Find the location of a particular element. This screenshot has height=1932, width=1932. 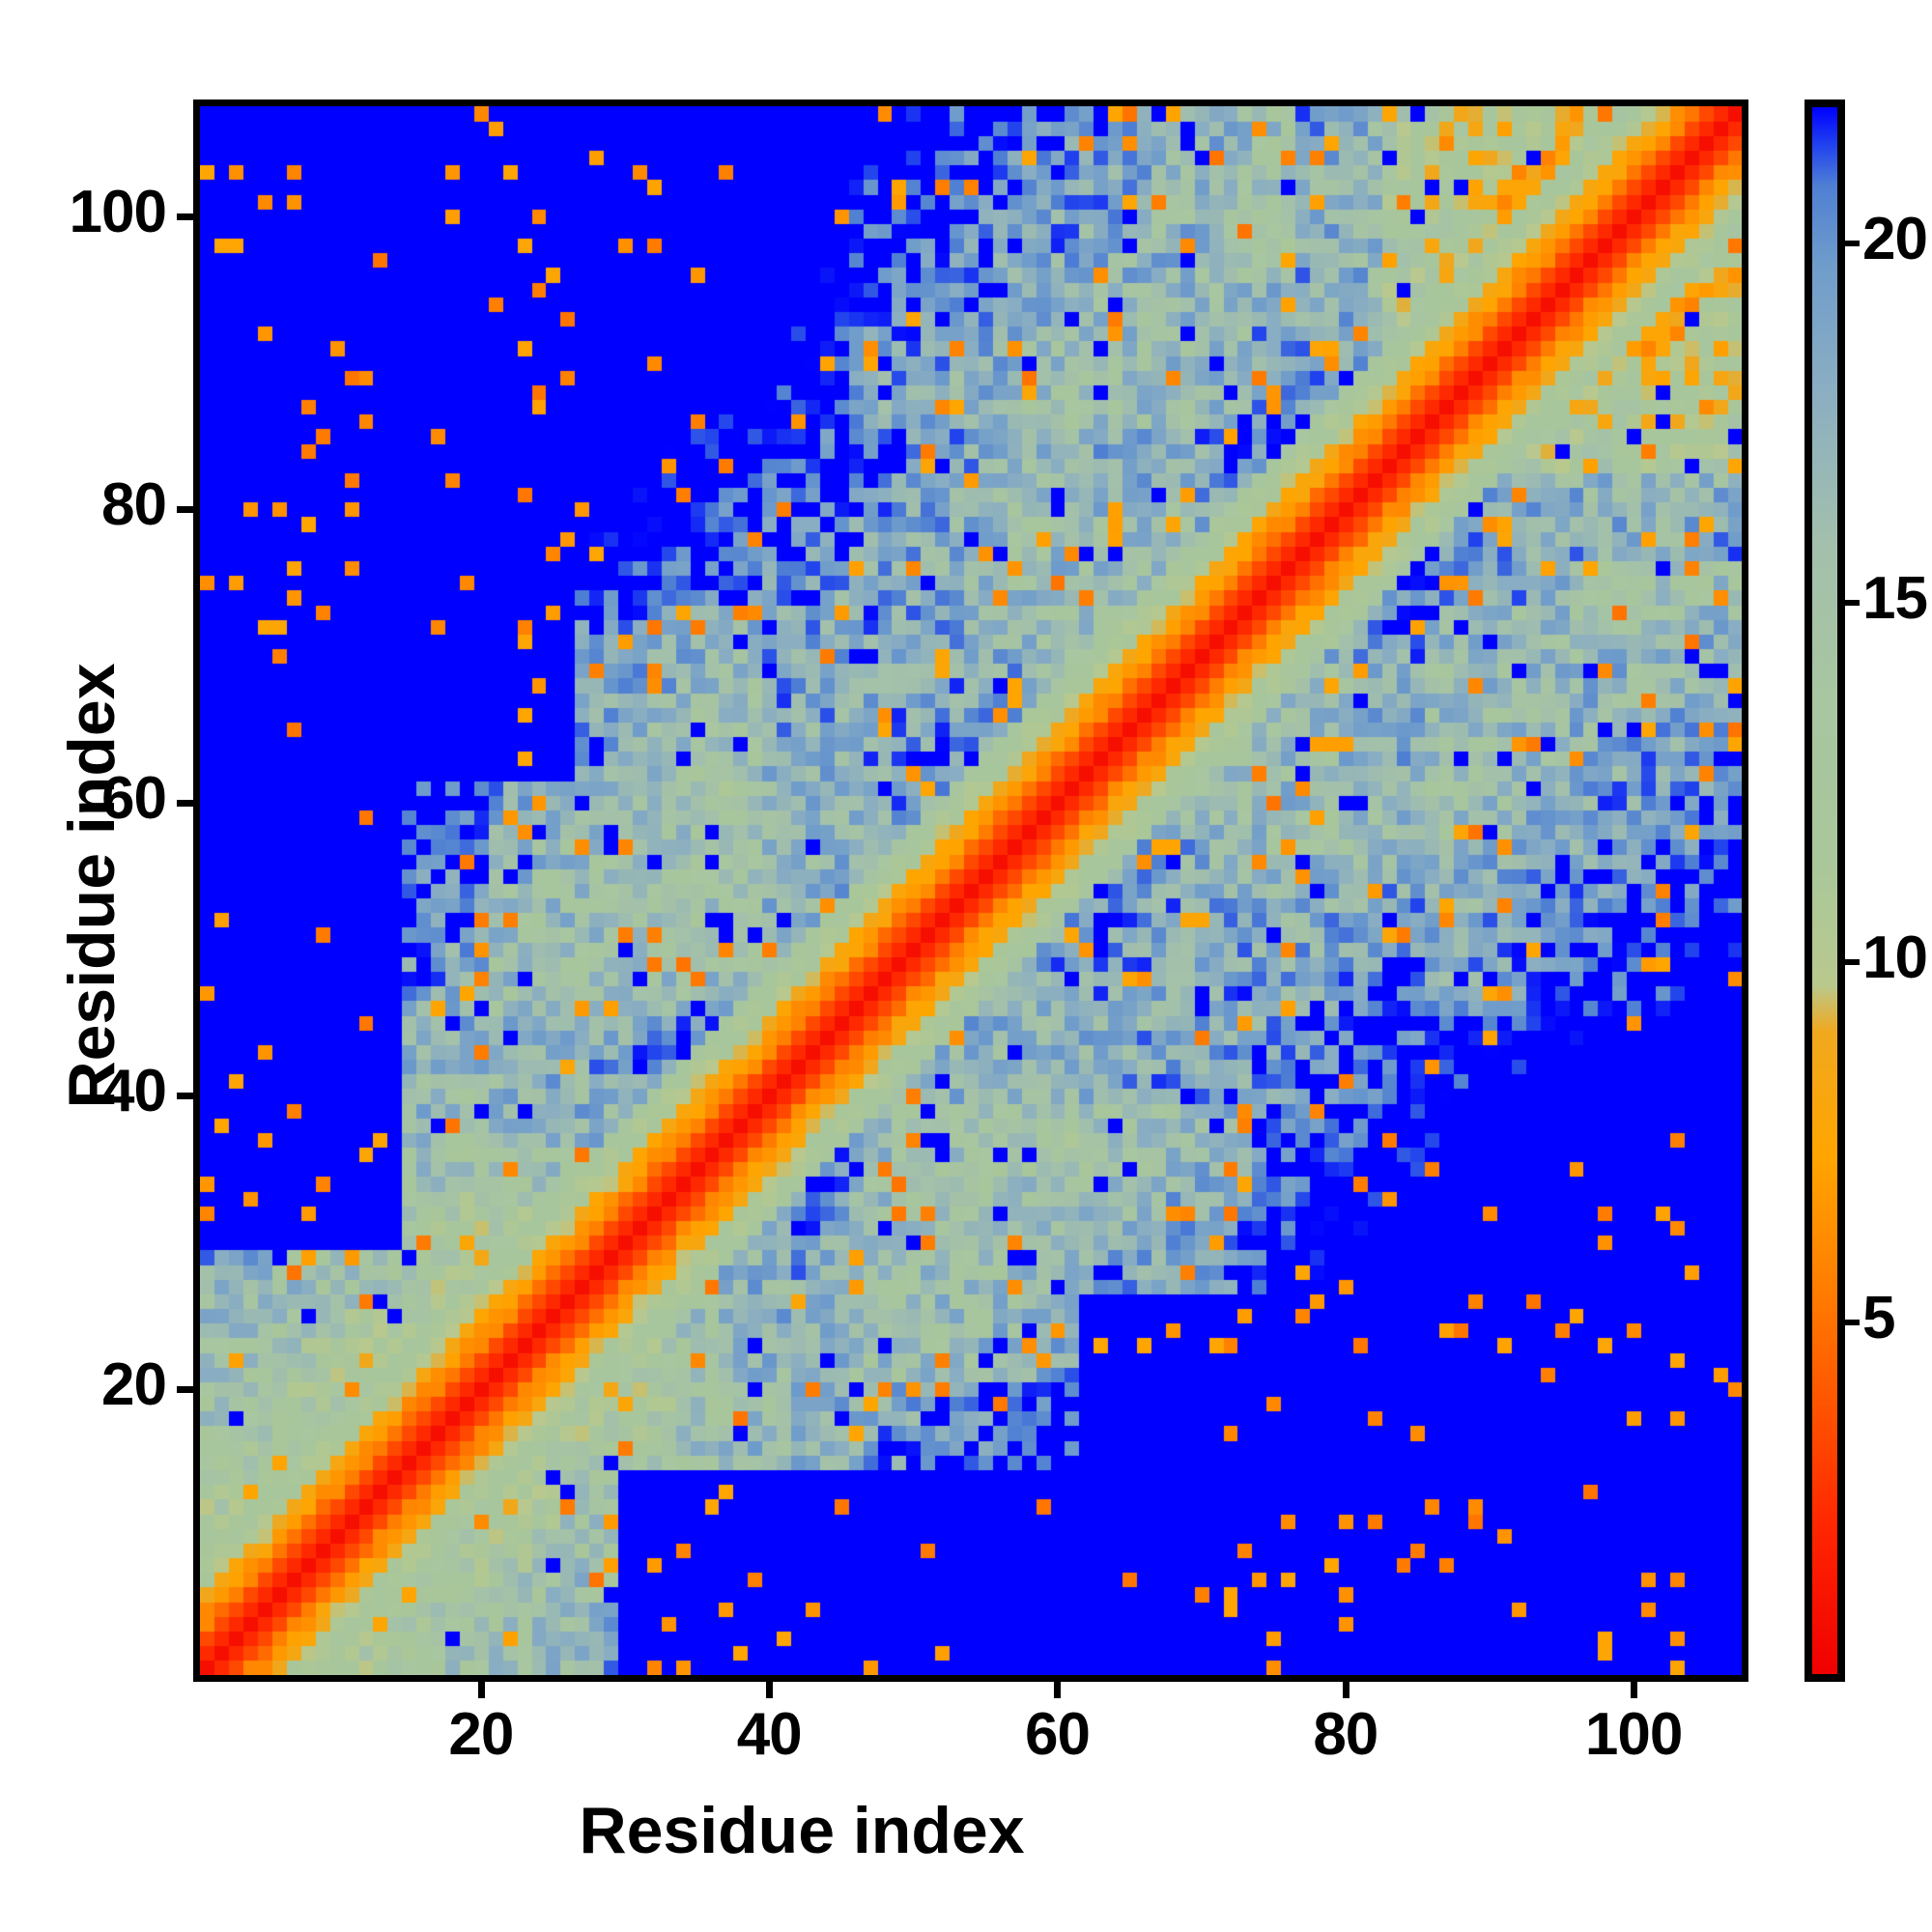

y-tick-label-40: 40 is located at coordinates (134, 1091).